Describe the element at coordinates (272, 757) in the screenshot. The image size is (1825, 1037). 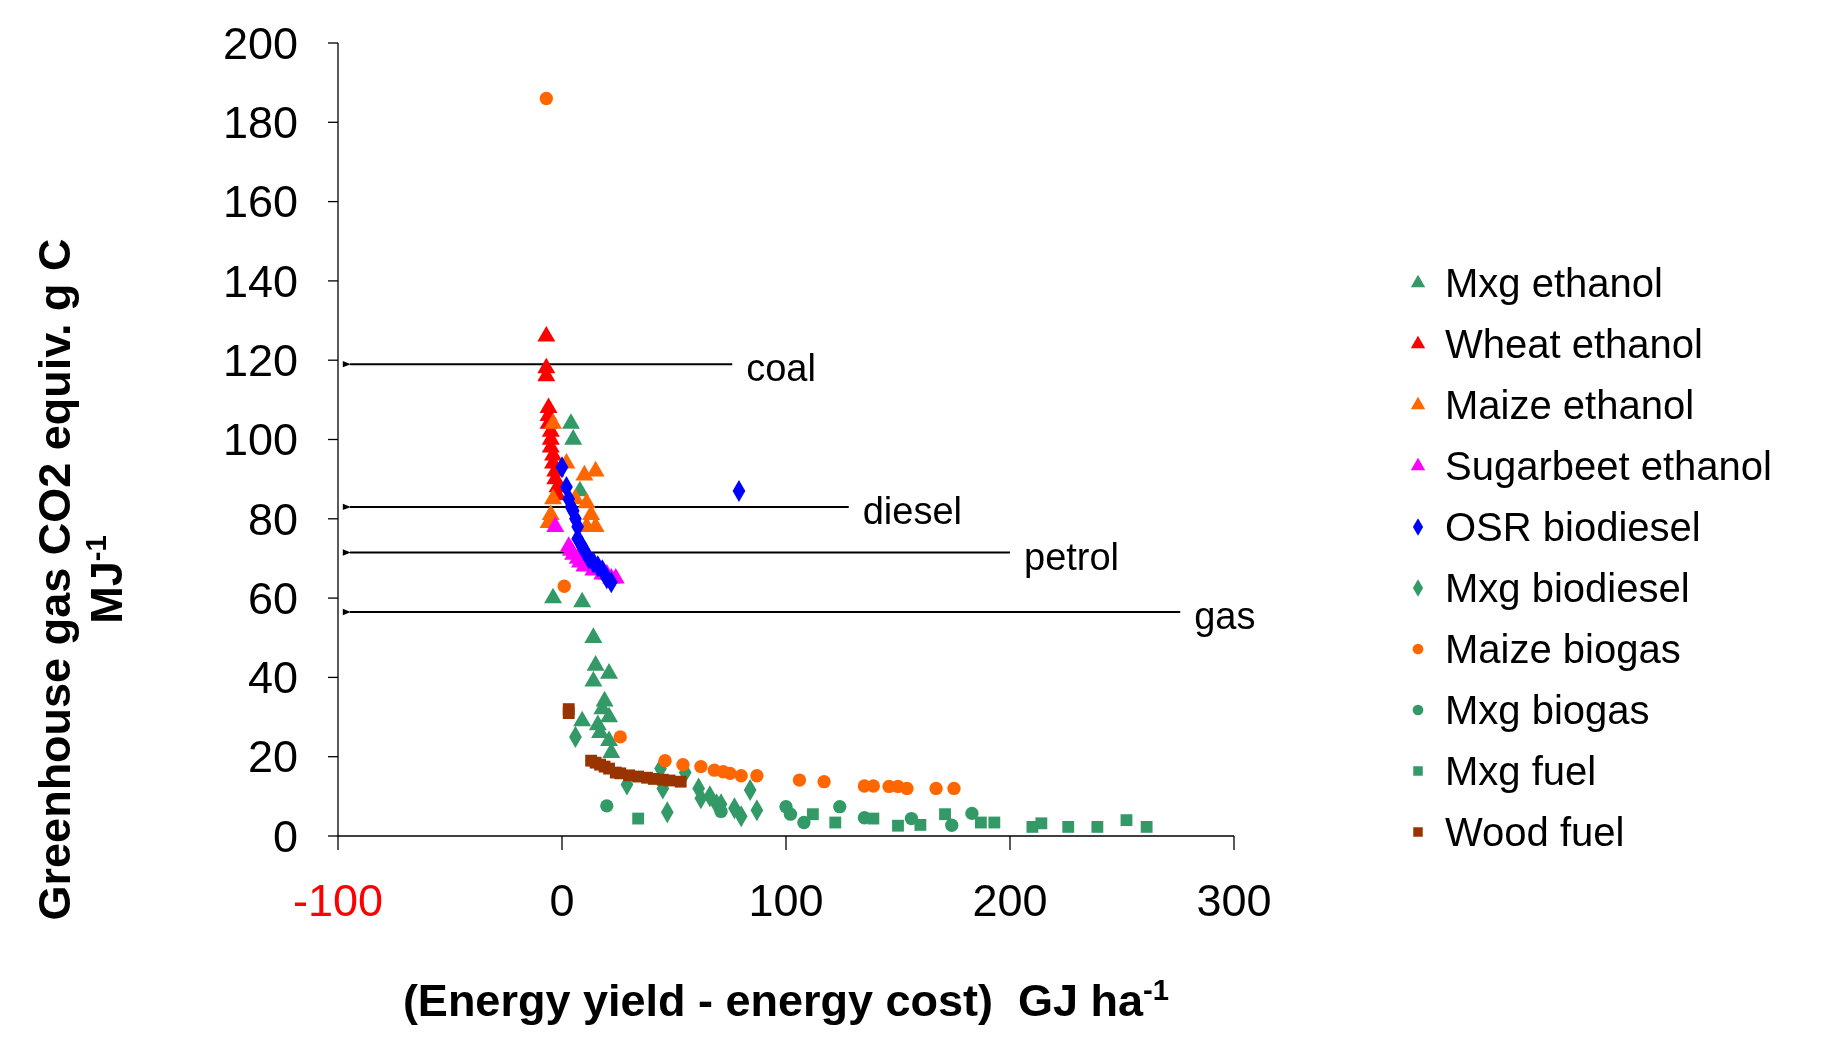
I see `y-tick-label: 20` at that location.